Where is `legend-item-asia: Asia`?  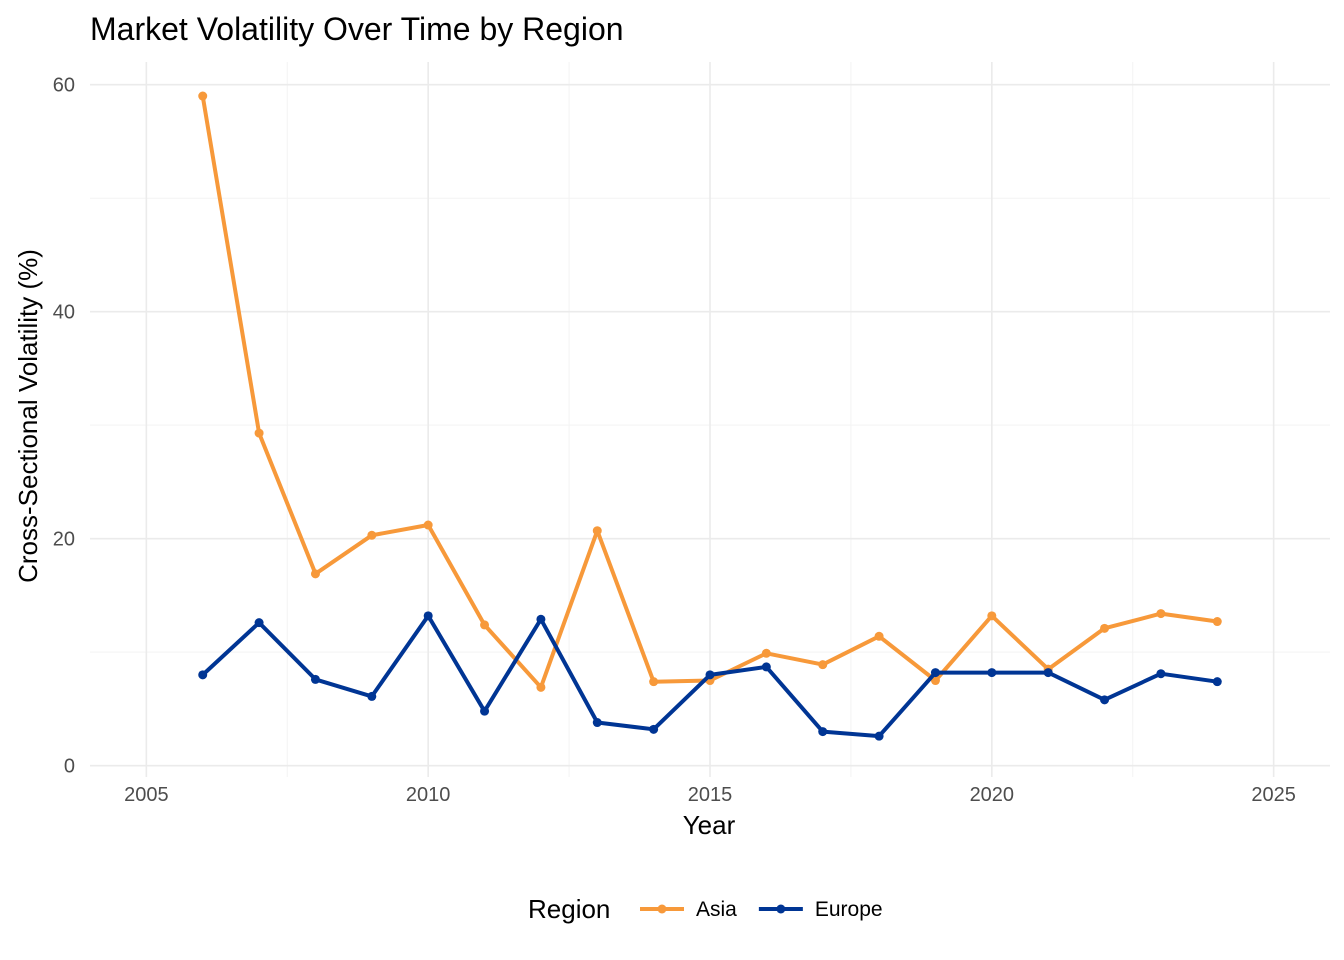 legend-item-asia: Asia is located at coordinates (688, 909).